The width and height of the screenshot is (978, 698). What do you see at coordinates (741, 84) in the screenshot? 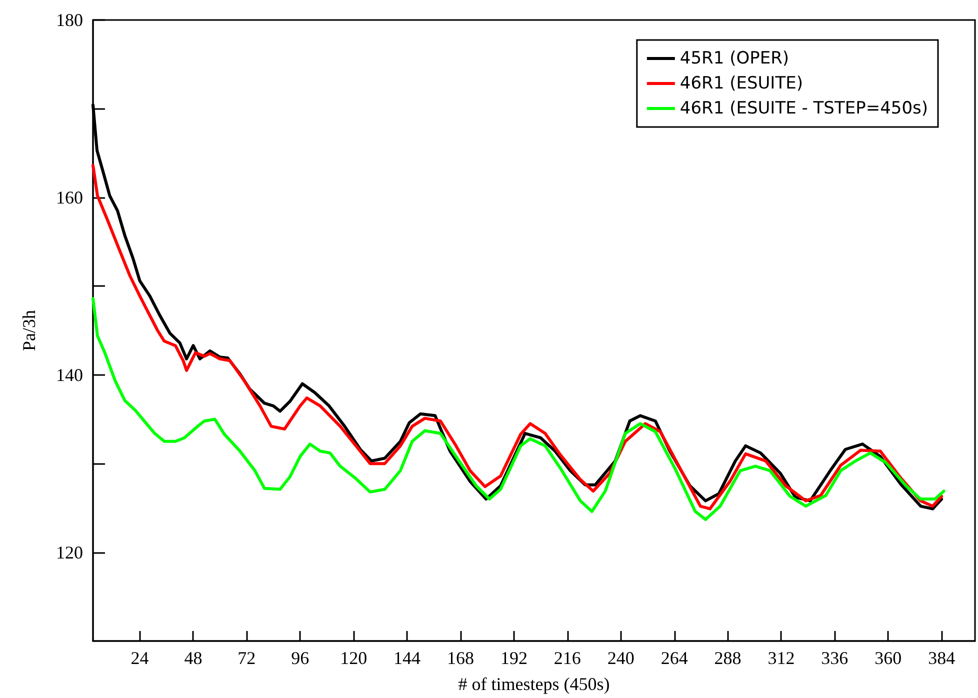
I see `legend-label: 46R1 (ESUITE)` at bounding box center [741, 84].